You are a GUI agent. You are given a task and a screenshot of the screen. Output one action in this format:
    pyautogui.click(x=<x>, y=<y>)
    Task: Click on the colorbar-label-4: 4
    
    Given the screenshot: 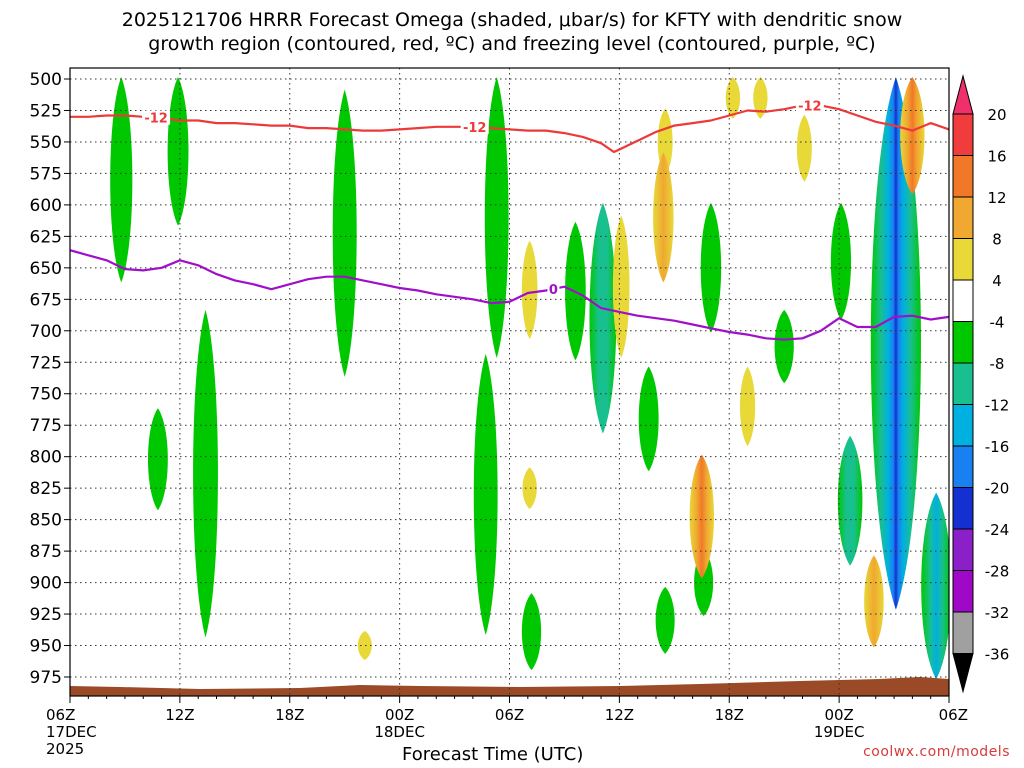 What is the action you would take?
    pyautogui.click(x=997, y=281)
    